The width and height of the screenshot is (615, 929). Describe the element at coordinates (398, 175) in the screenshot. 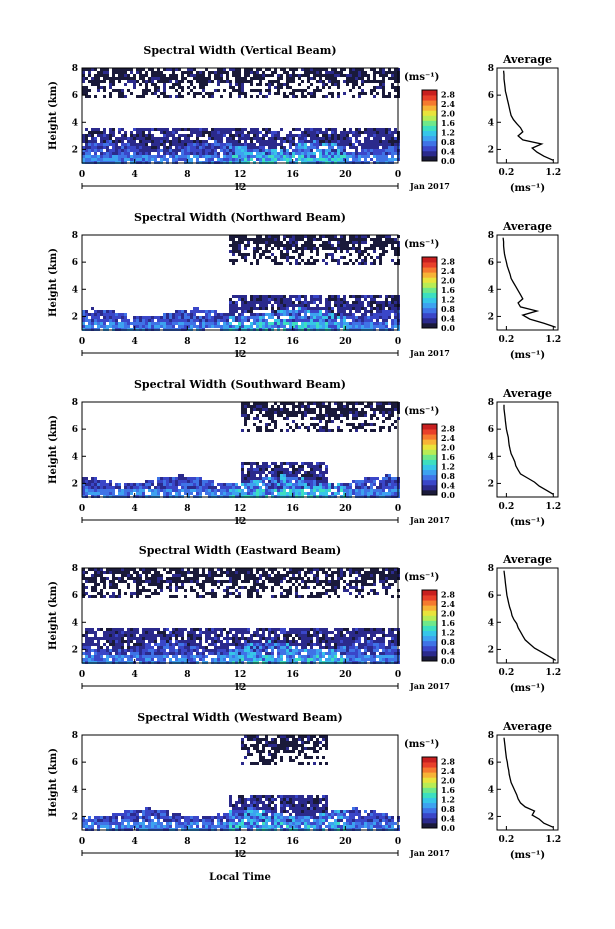

I see `x-tick-label: 0` at that location.